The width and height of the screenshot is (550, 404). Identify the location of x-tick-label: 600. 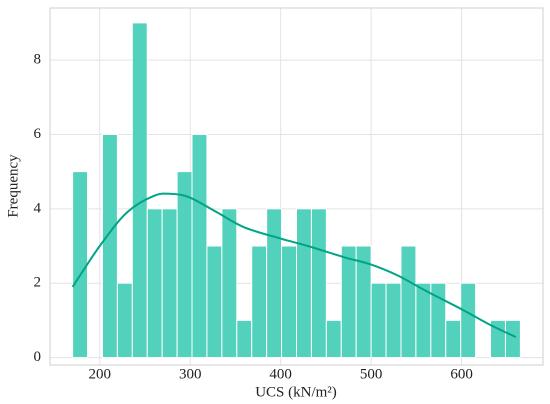
(461, 374).